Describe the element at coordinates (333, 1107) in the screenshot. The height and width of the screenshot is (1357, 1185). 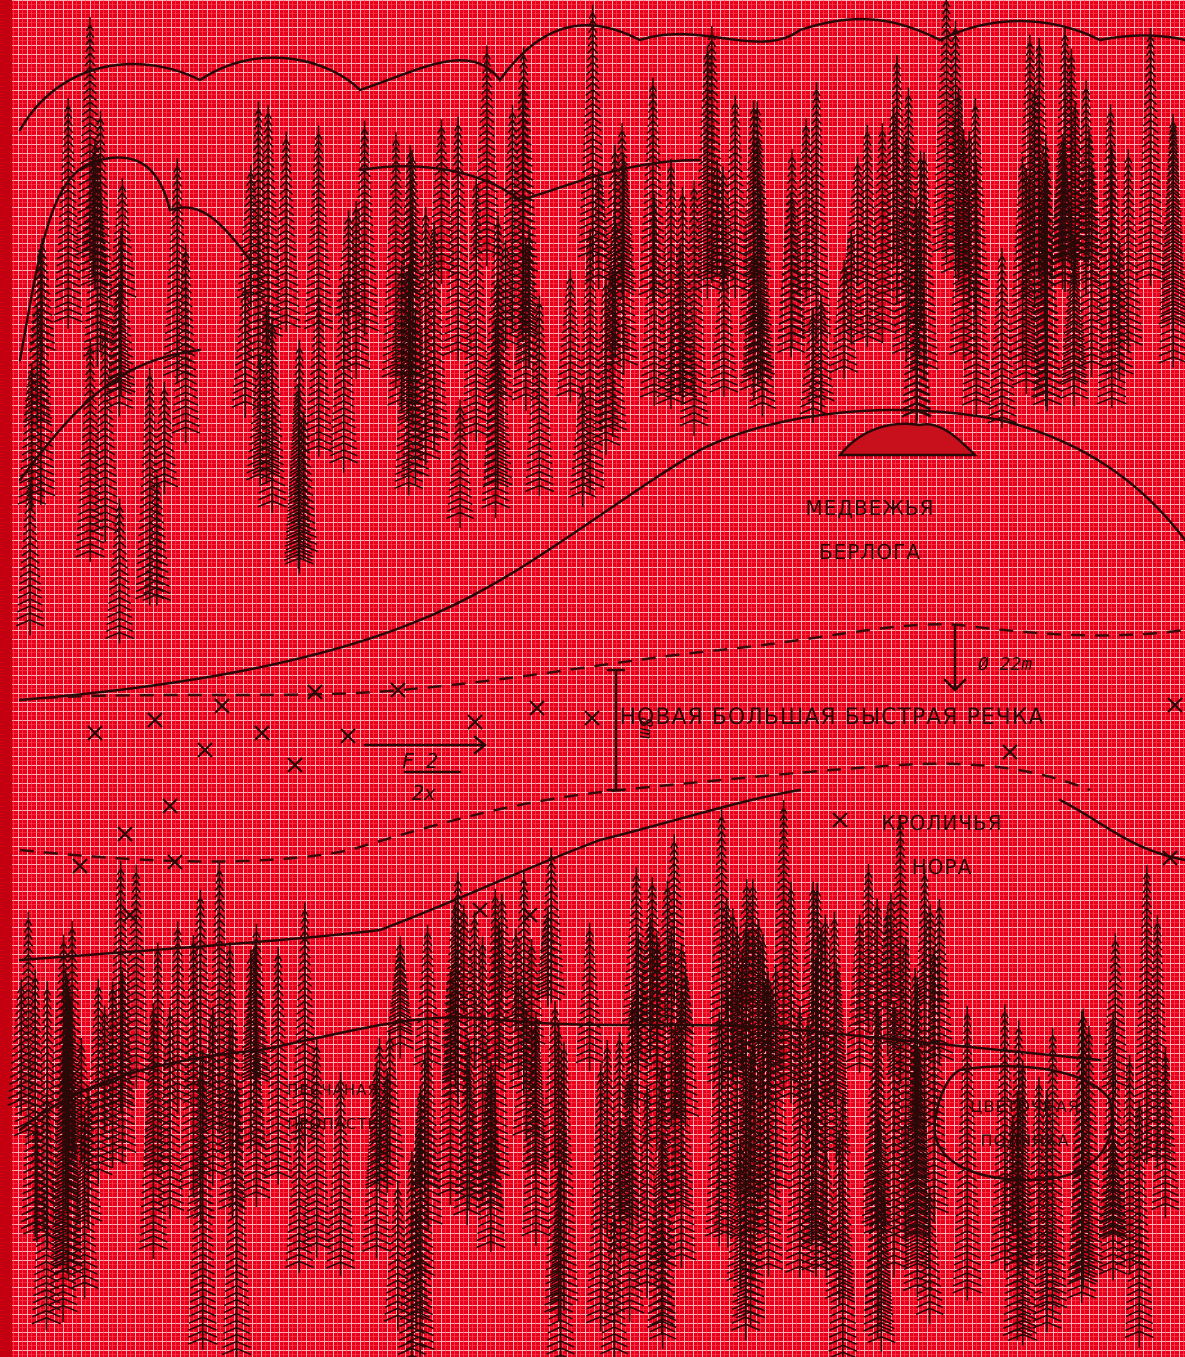
I see `place-label: ПЕСЧАНАЯ ПРОПАСТЬ` at that location.